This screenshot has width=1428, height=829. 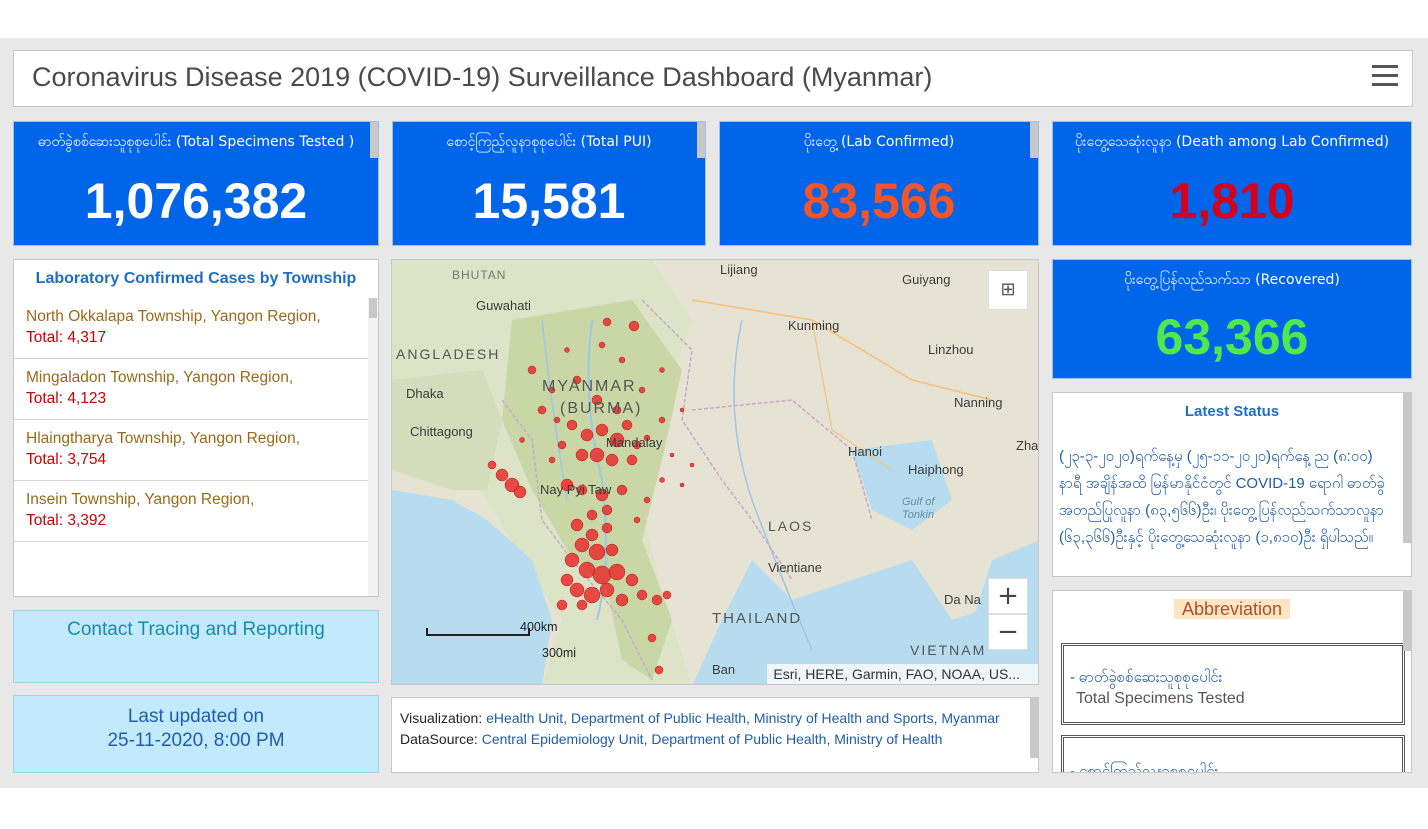 I want to click on map-label: Tonkin, so click(x=918, y=515).